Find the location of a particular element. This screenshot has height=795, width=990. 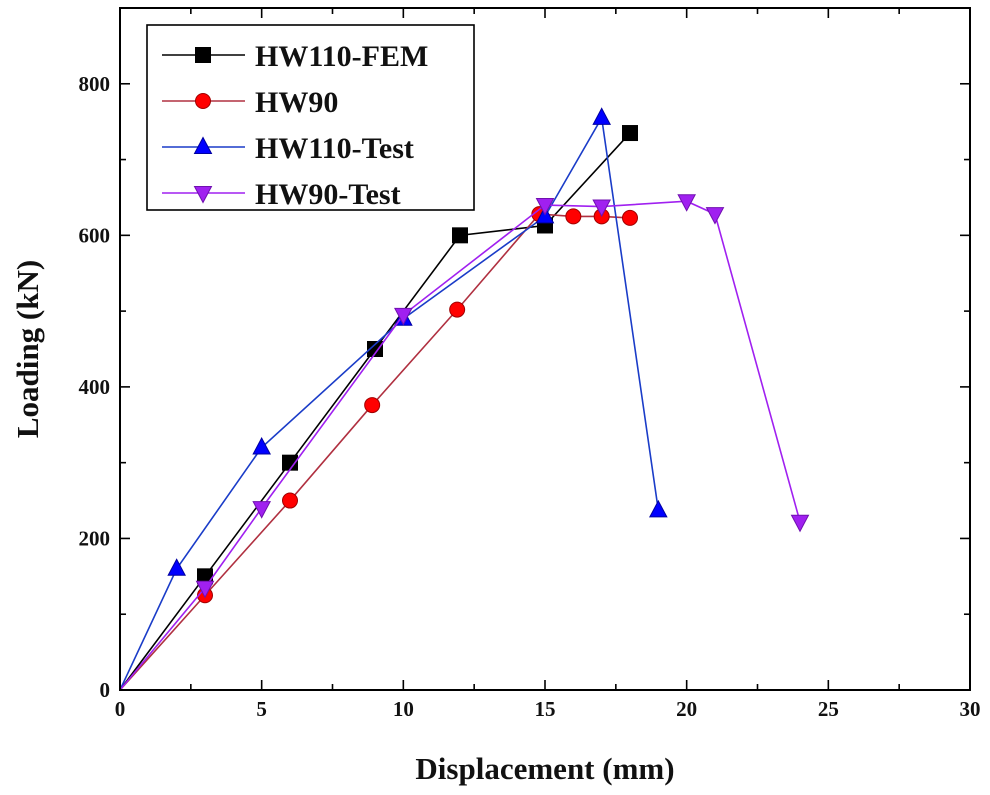

legend-label: HW90-Test is located at coordinates (328, 194).